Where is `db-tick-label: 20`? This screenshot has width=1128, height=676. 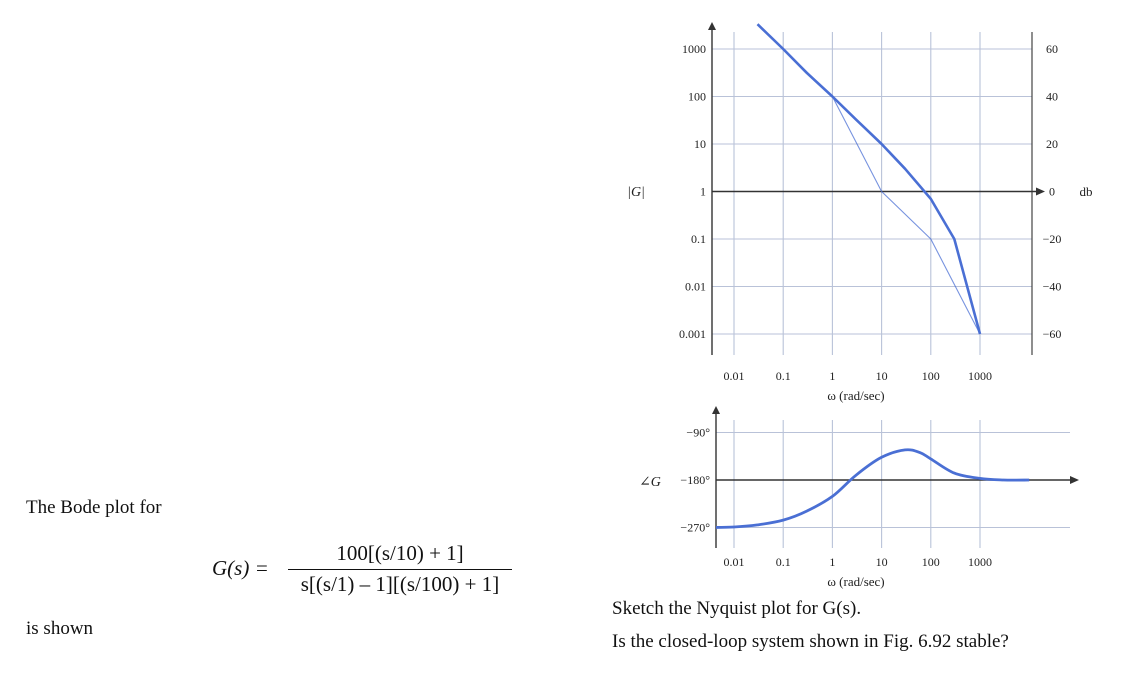
db-tick-label: 20 is located at coordinates (1052, 144).